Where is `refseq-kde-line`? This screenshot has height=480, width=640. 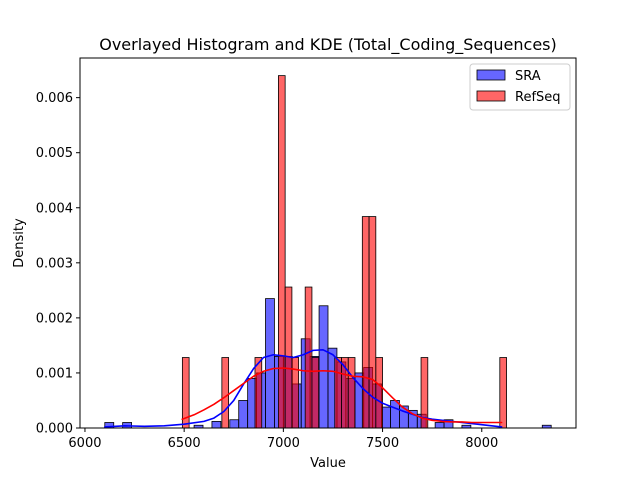
refseq-kde-line is located at coordinates (342, 395).